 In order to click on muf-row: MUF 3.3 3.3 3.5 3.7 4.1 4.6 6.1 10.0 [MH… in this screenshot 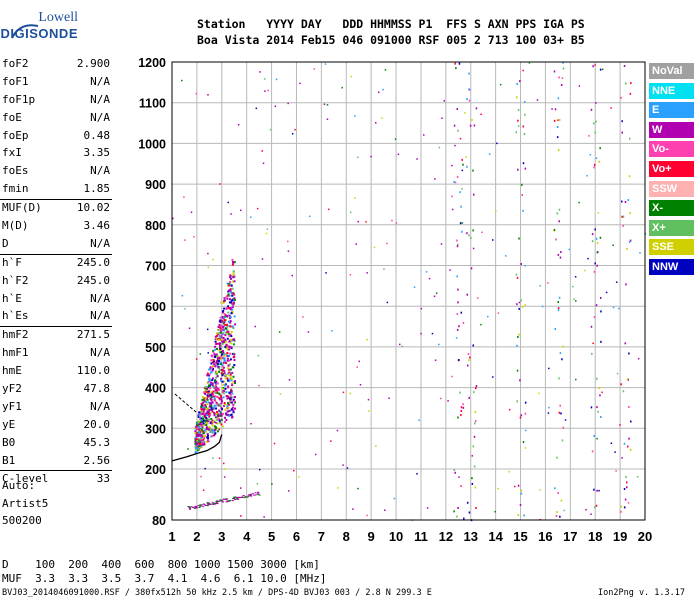, I will do `click(164, 578)`.